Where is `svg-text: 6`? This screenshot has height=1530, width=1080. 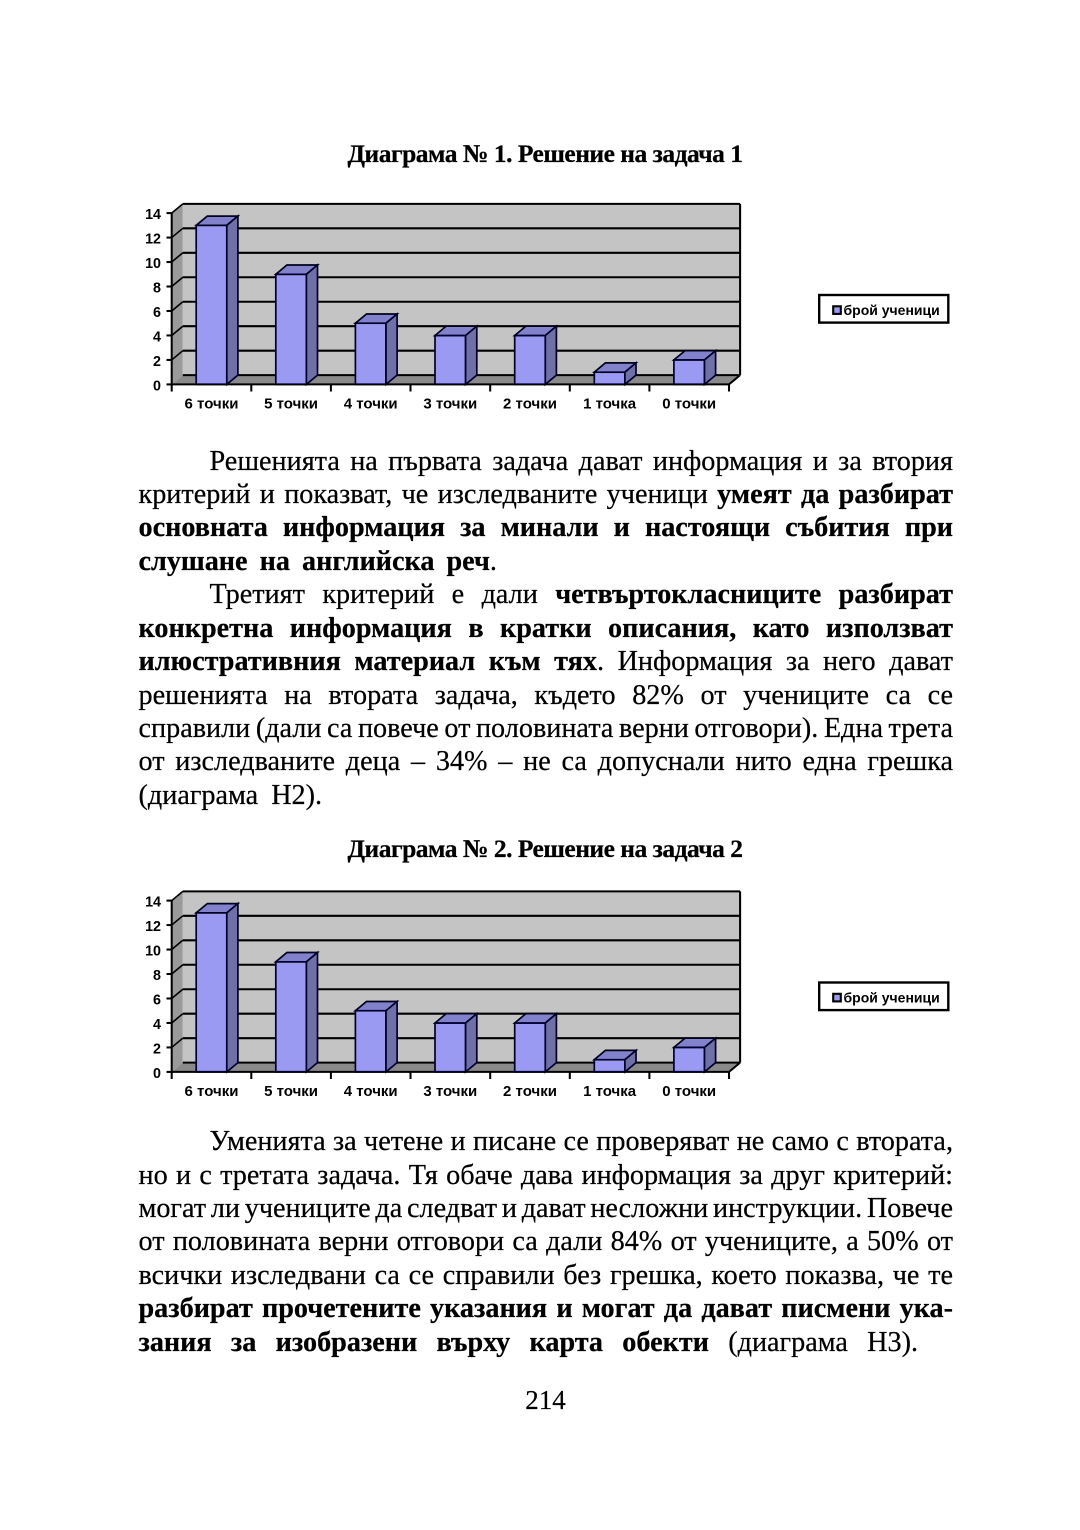
svg-text: 6 is located at coordinates (157, 313).